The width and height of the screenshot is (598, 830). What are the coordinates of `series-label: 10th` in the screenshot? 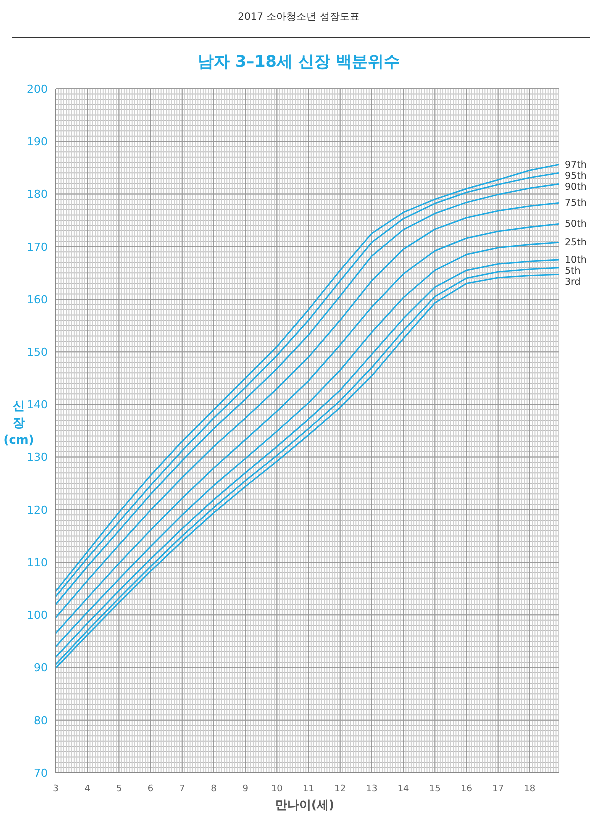 It's located at (576, 260).